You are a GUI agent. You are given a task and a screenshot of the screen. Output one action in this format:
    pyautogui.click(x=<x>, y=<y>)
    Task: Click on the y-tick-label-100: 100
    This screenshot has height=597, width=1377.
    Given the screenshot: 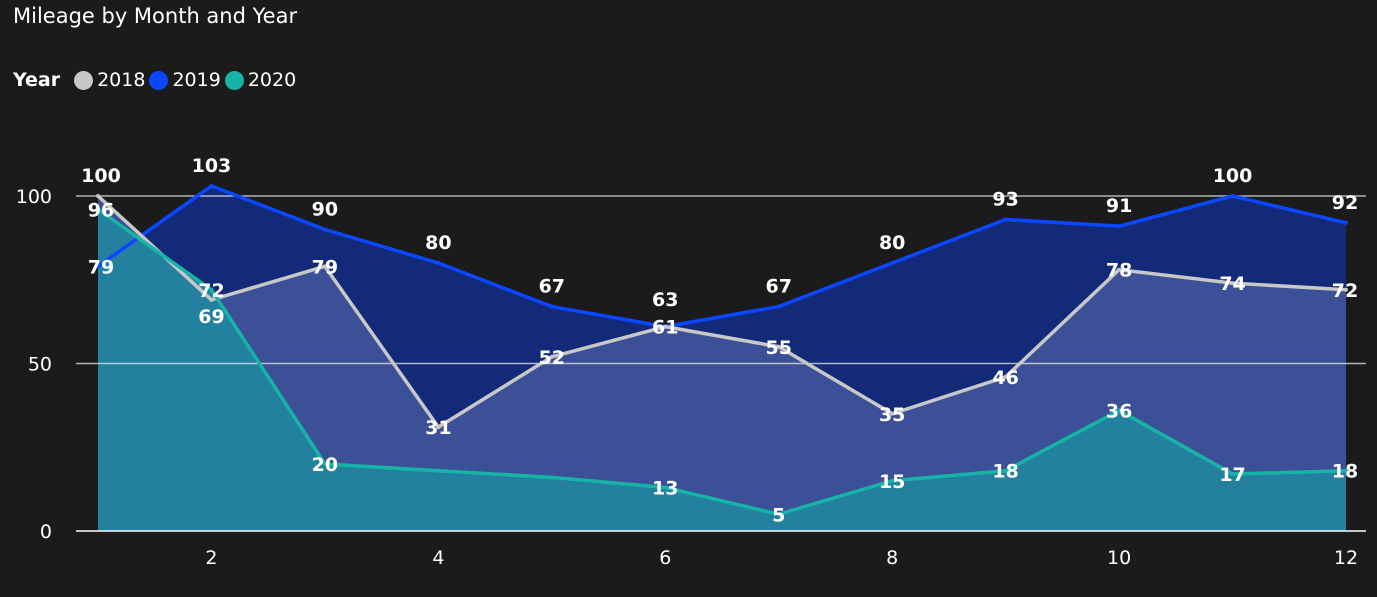 What is the action you would take?
    pyautogui.click(x=34, y=197)
    